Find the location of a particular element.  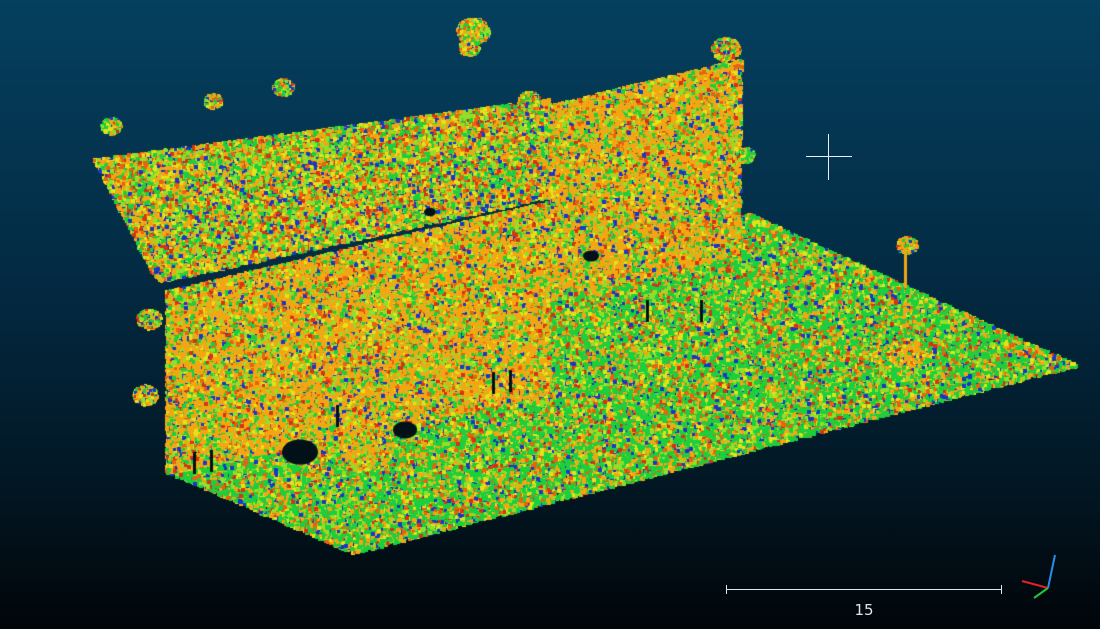

crosshair-icon is located at coordinates (829, 157).